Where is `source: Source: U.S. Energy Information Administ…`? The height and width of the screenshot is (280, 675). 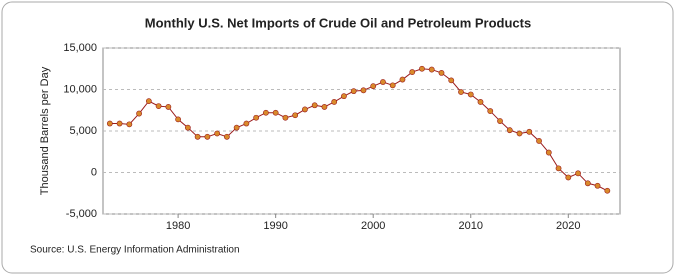
source: Source: U.S. Energy Information Administ… is located at coordinates (135, 250).